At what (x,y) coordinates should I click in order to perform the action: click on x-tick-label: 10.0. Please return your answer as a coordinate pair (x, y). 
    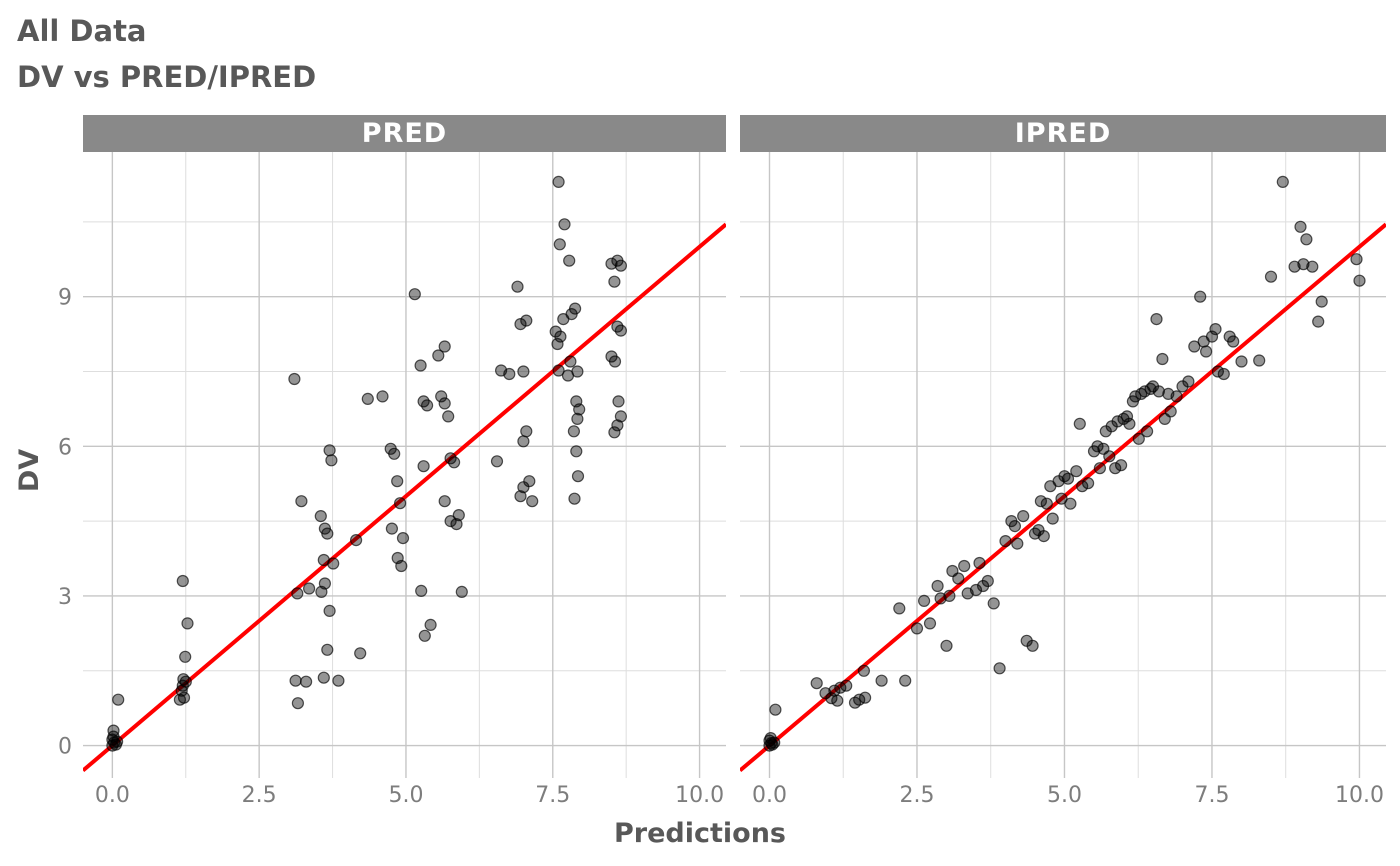
    Looking at the image, I should click on (699, 795).